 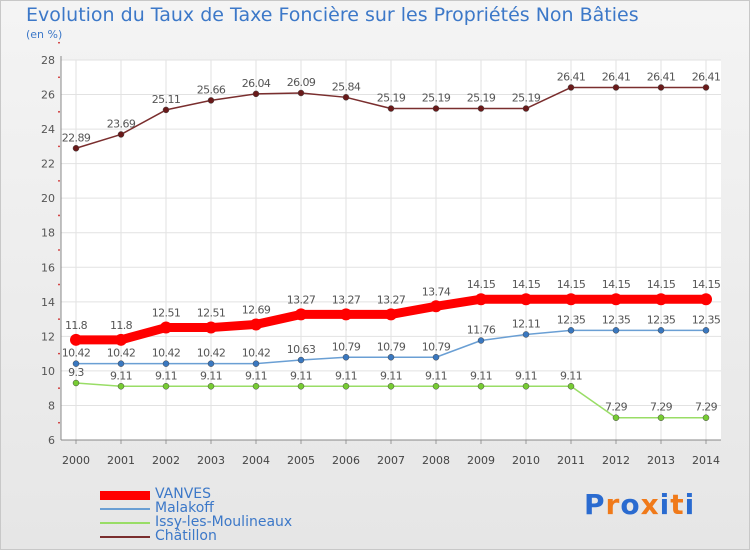 I want to click on data-label: 25.66, so click(x=211, y=89).